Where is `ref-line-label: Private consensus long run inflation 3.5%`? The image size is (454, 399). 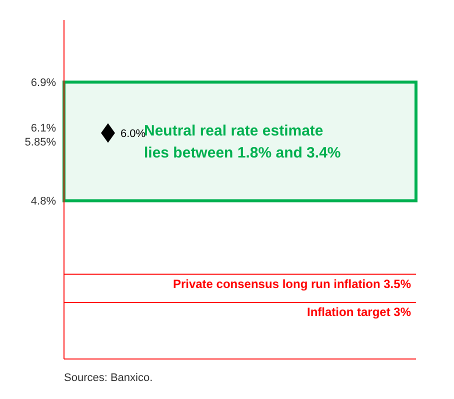 ref-line-label: Private consensus long run inflation 3.5% is located at coordinates (292, 283).